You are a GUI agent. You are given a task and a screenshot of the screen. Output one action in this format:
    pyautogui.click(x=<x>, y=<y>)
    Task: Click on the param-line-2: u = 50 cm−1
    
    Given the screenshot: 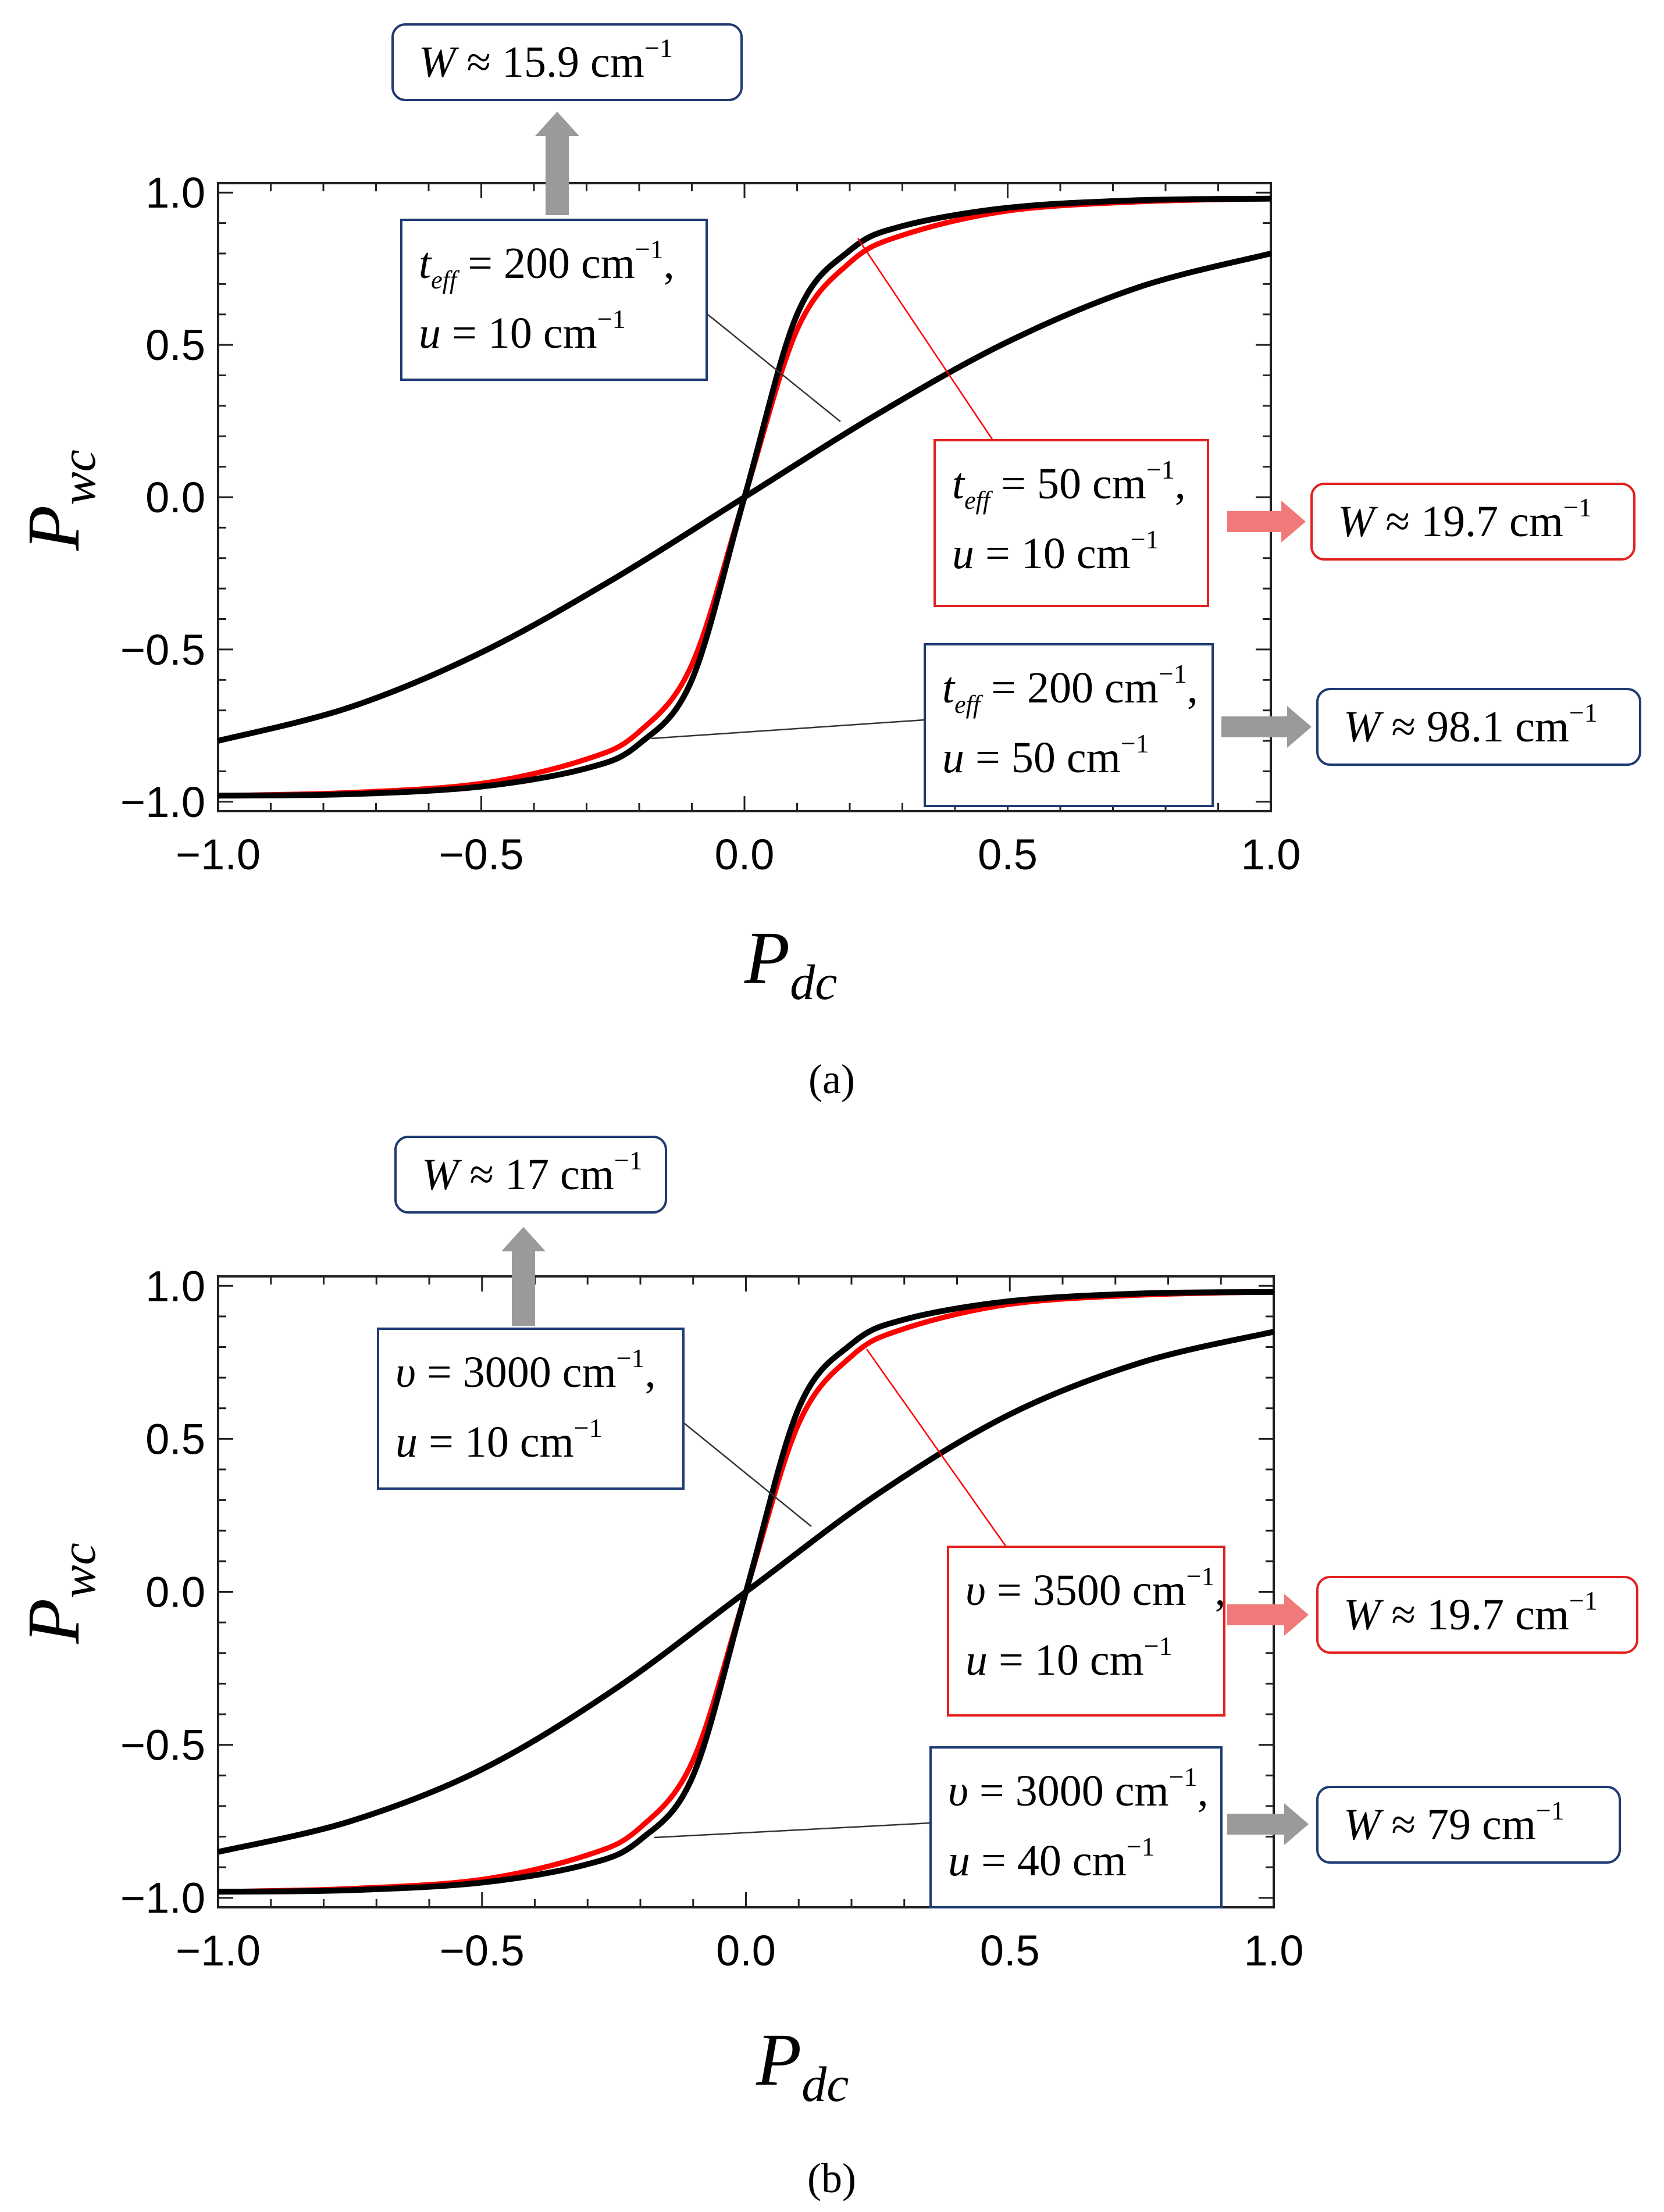 What is the action you would take?
    pyautogui.click(x=1045, y=756)
    